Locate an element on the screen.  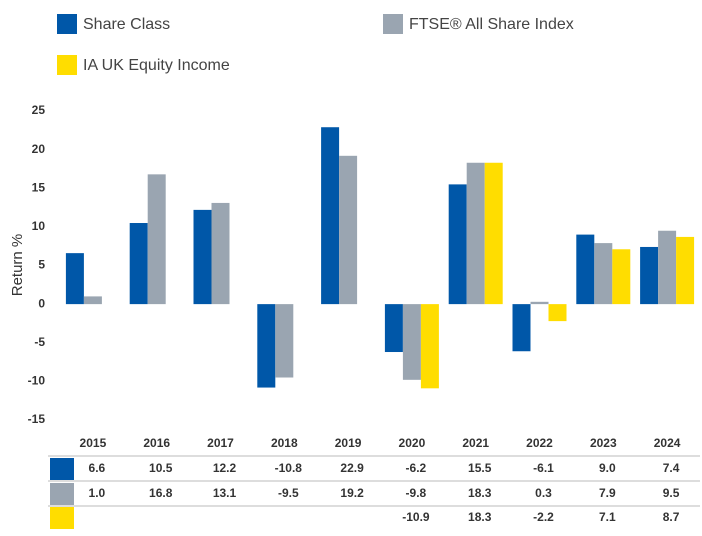
x-tick-label: 2023 is located at coordinates (603, 443).